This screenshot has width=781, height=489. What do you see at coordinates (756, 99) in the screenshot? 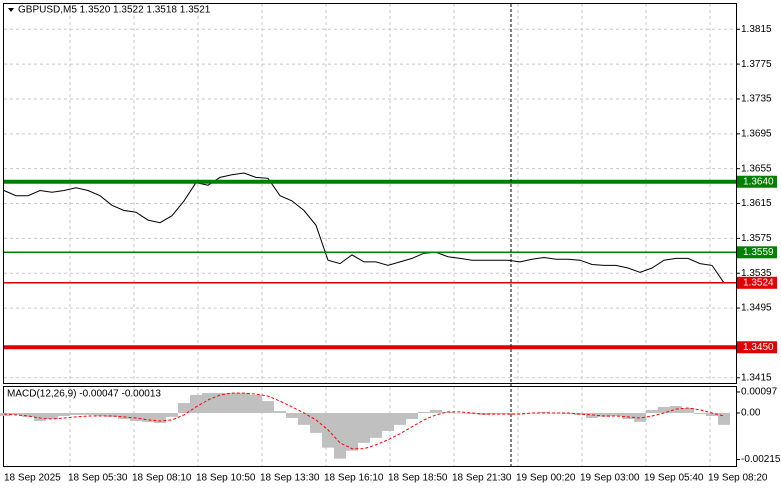
I see `y-tick-label: 1.3735` at bounding box center [756, 99].